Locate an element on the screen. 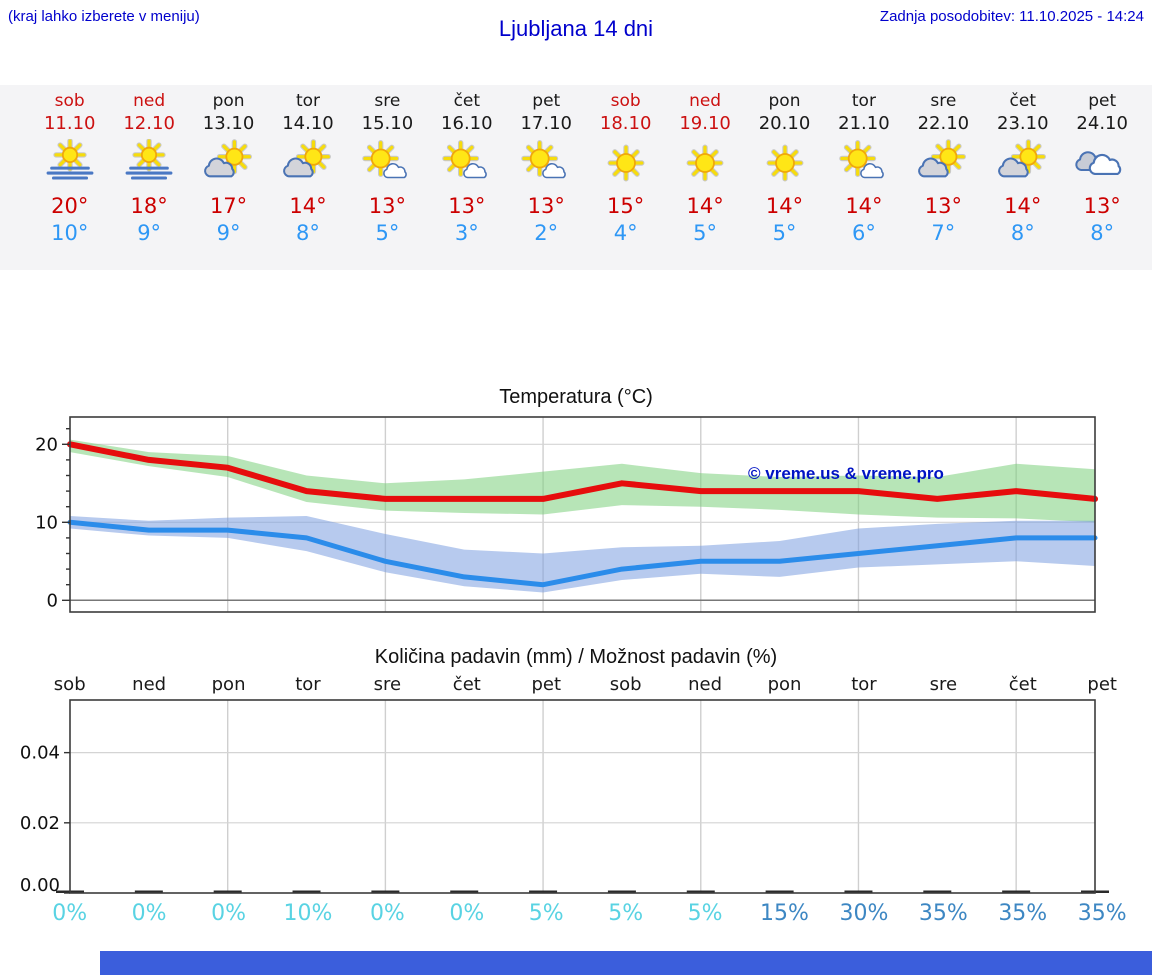 The width and height of the screenshot is (1152, 975). precip-probability: 10% is located at coordinates (308, 913).